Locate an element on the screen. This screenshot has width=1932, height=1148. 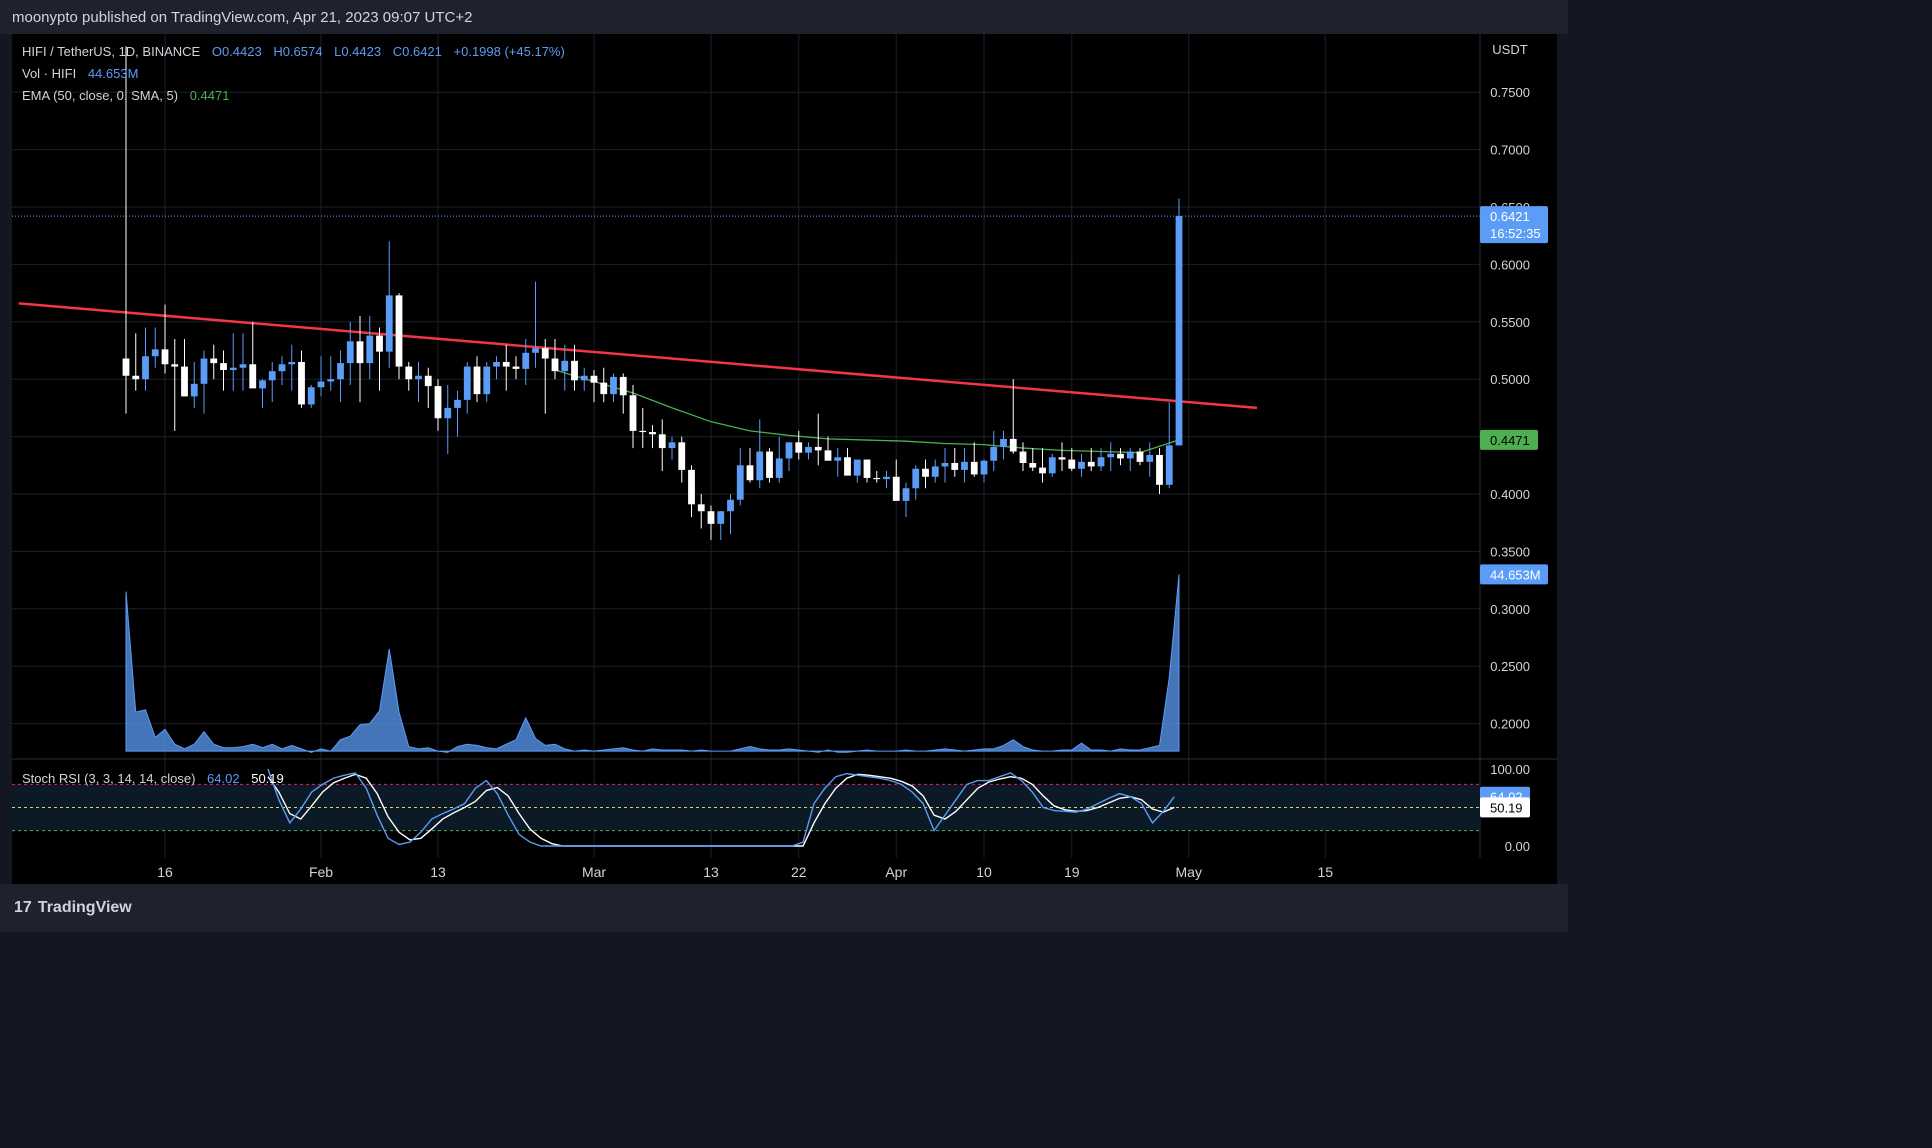
time-tick-label: 19 is located at coordinates (1072, 872).